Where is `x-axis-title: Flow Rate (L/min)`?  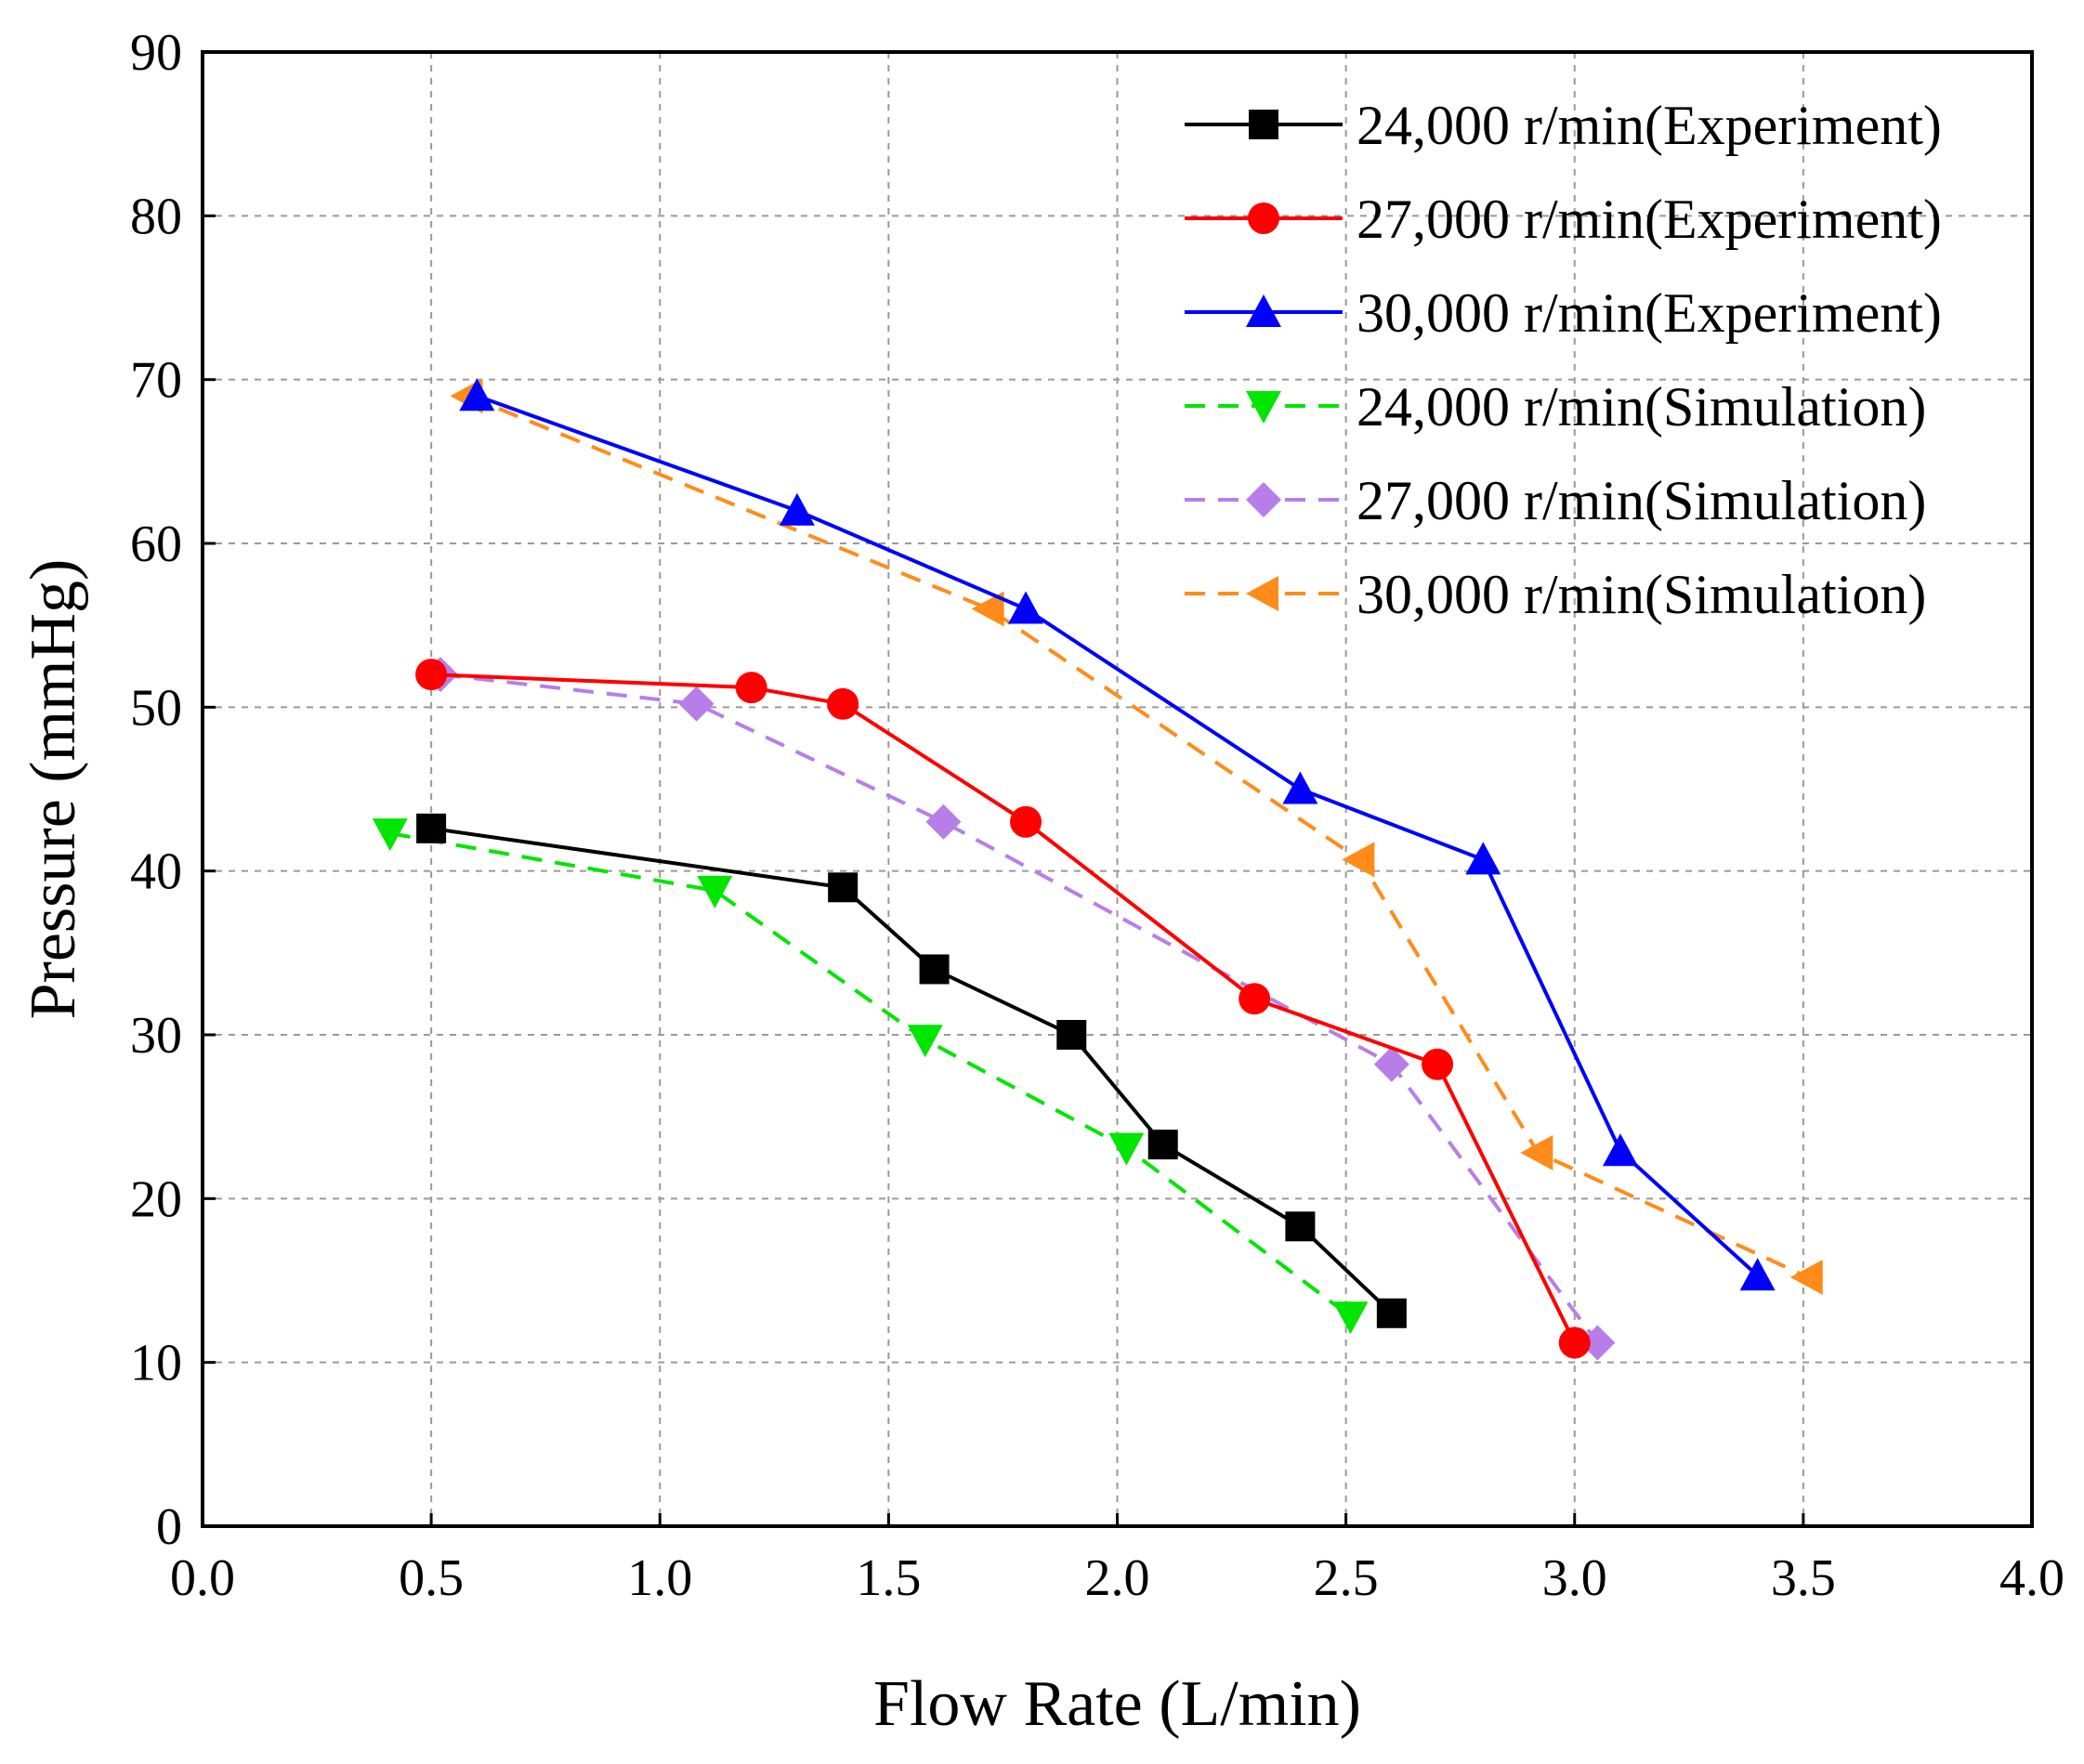
x-axis-title: Flow Rate (L/min) is located at coordinates (1117, 1704).